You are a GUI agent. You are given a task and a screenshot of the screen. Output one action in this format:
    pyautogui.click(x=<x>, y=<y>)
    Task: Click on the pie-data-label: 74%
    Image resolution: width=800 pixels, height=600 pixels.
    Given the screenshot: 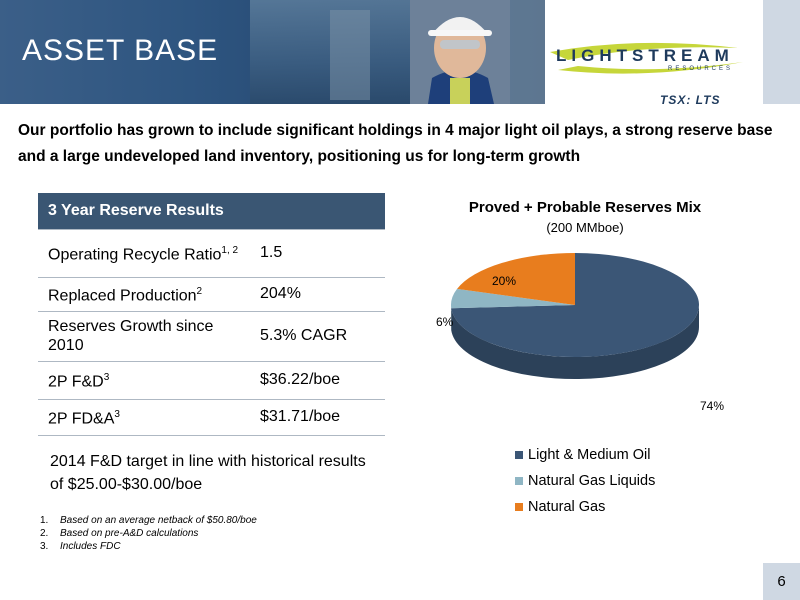 What is the action you would take?
    pyautogui.click(x=712, y=406)
    